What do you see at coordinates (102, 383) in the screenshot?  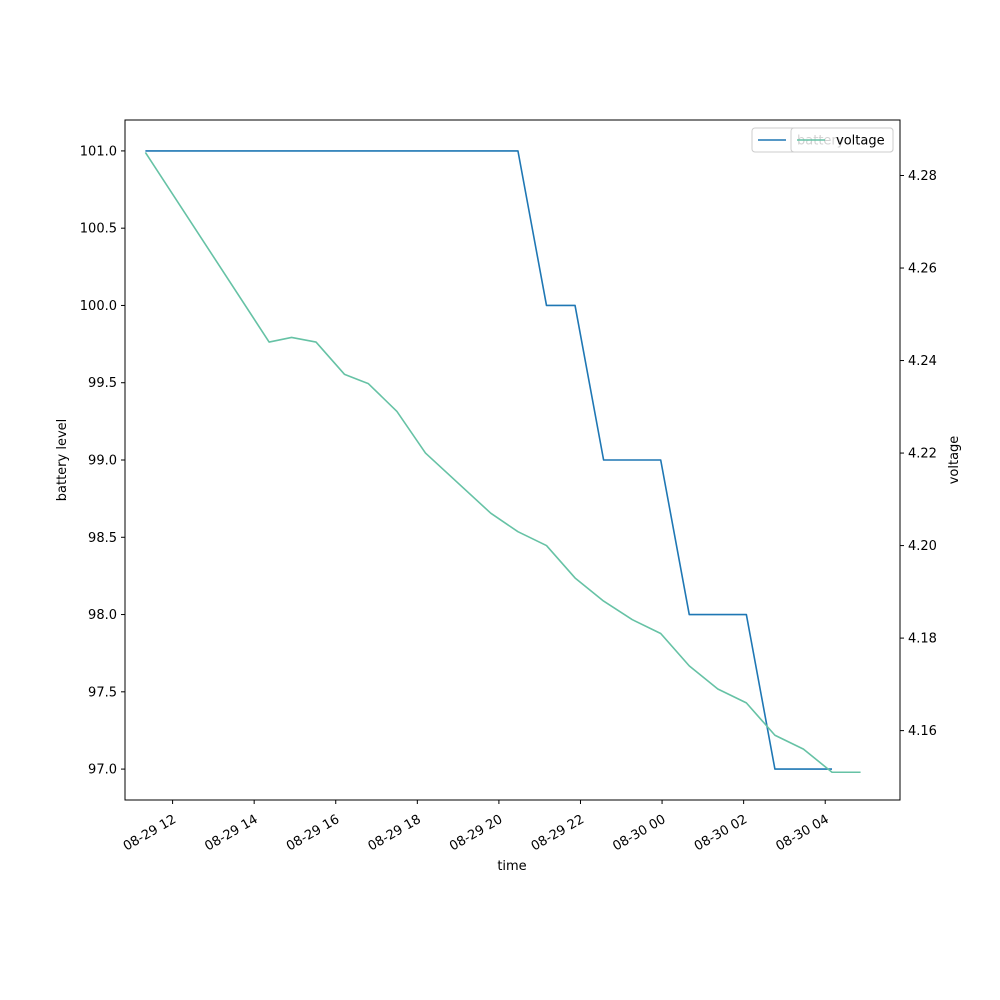 I see `left-y-tick-label: 99.5` at bounding box center [102, 383].